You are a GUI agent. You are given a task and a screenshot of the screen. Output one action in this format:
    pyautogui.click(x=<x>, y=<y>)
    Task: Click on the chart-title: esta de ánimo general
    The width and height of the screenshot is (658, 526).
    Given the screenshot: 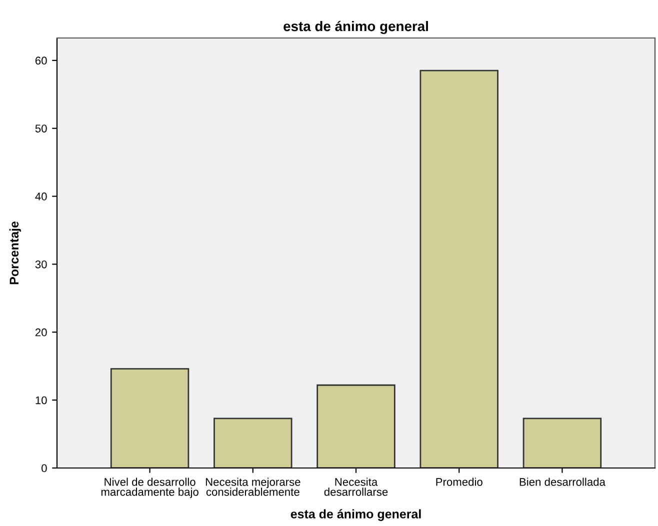 What is the action you would take?
    pyautogui.click(x=356, y=27)
    